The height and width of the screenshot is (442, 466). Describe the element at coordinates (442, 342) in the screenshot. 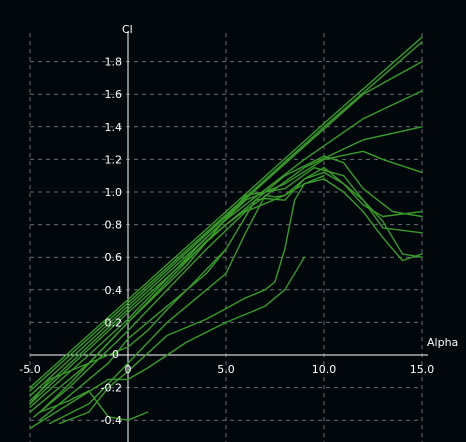

I see `x-axis-label: Alpha` at that location.